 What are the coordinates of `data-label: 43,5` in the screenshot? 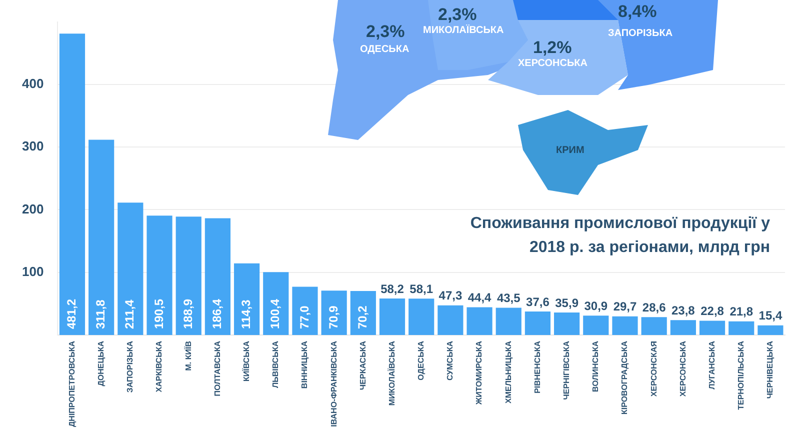 It's located at (508, 298).